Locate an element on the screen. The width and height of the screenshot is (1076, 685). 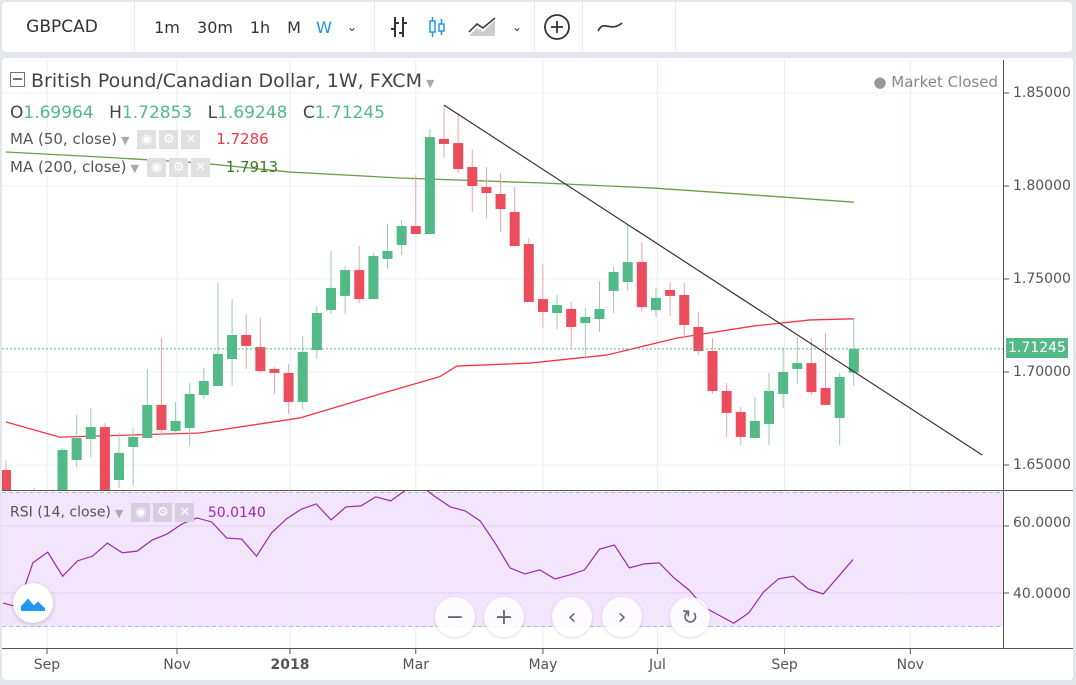
symbol-title: British Pound/Canadian Dollar, 1W, FXCM is located at coordinates (226, 81).